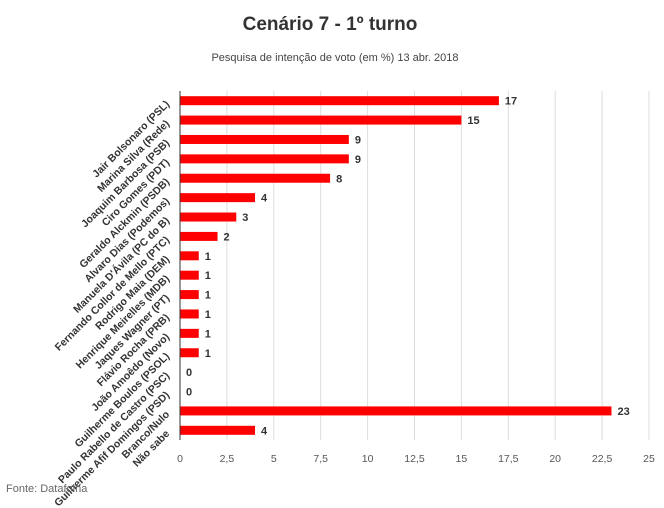 Image resolution: width=664 pixels, height=508 pixels. Describe the element at coordinates (47, 489) in the screenshot. I see `source-note: Fonte: Datafolha` at that location.